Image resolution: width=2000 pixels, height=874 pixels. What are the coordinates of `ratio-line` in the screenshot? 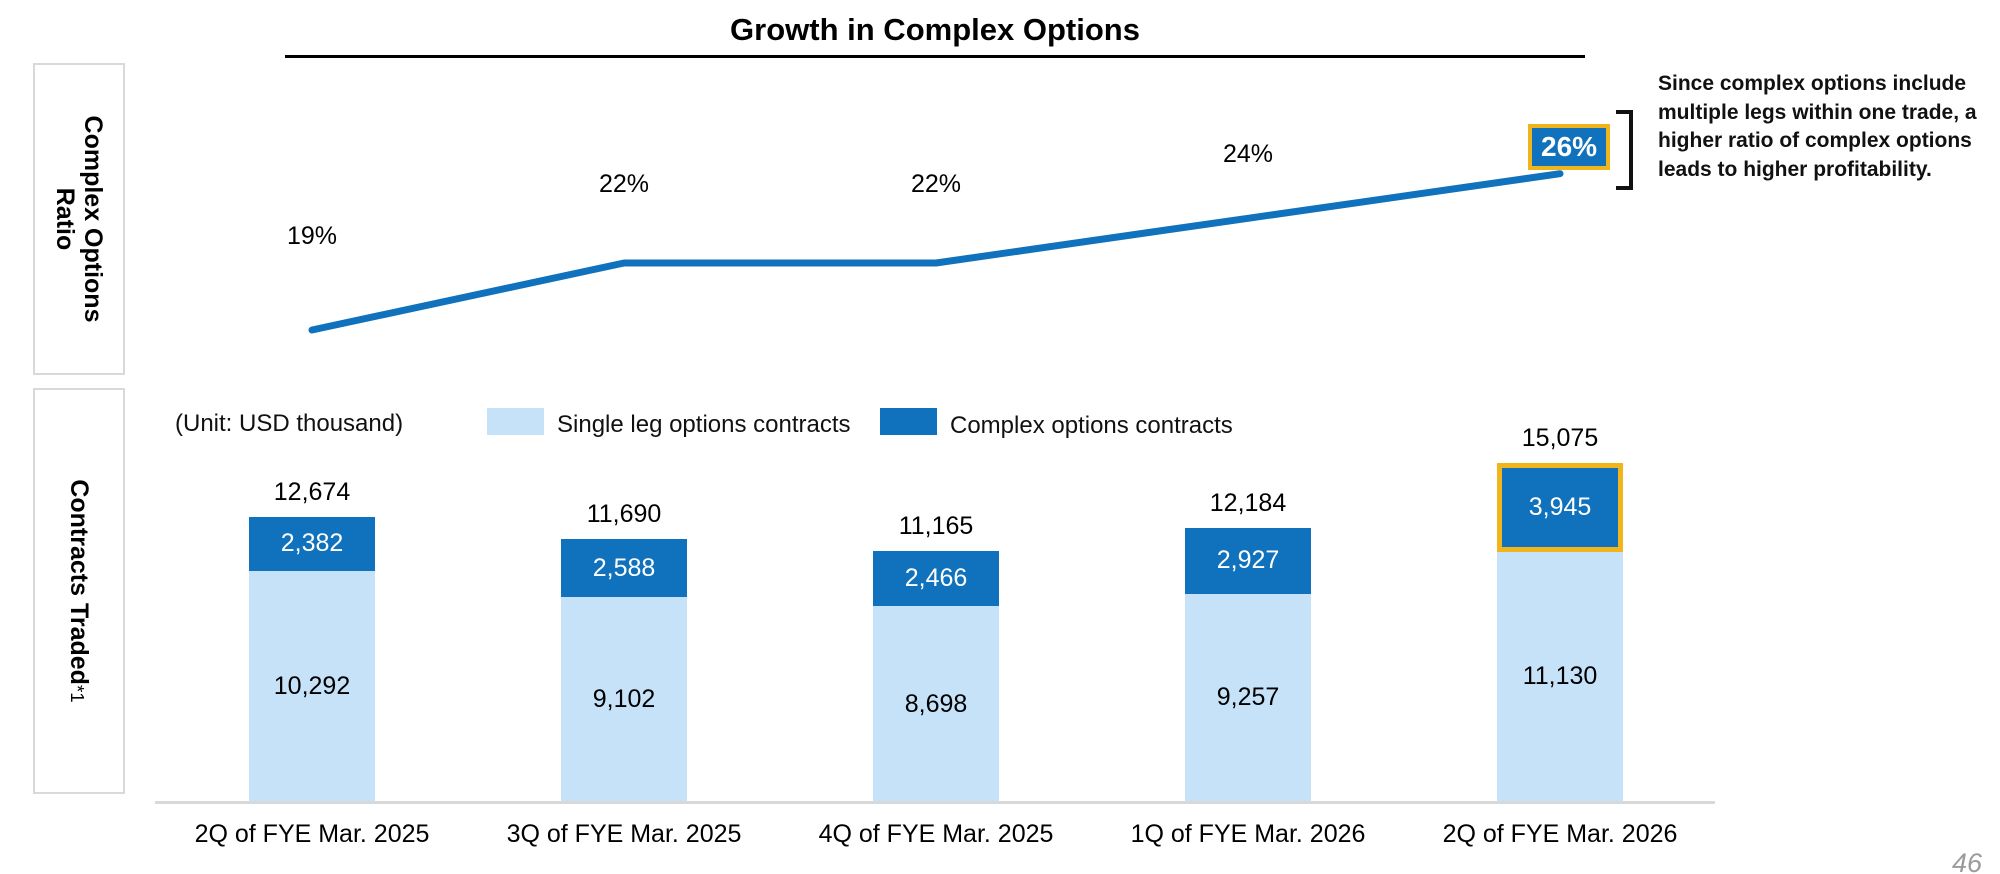 It's located at (936, 252).